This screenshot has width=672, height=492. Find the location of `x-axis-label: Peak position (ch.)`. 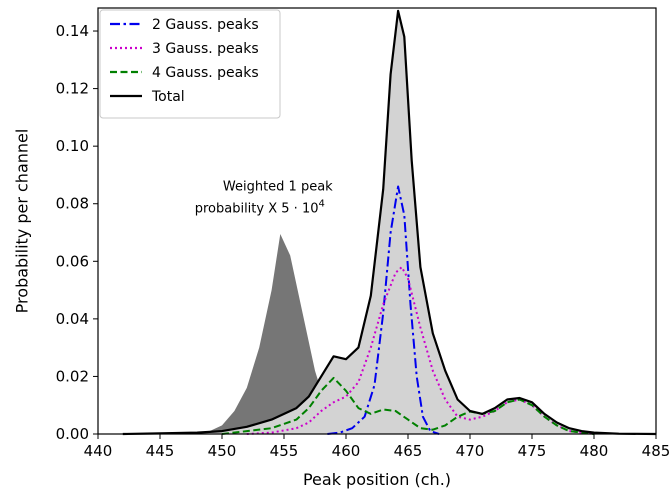

x-axis-label: Peak position (ch.) is located at coordinates (377, 479).